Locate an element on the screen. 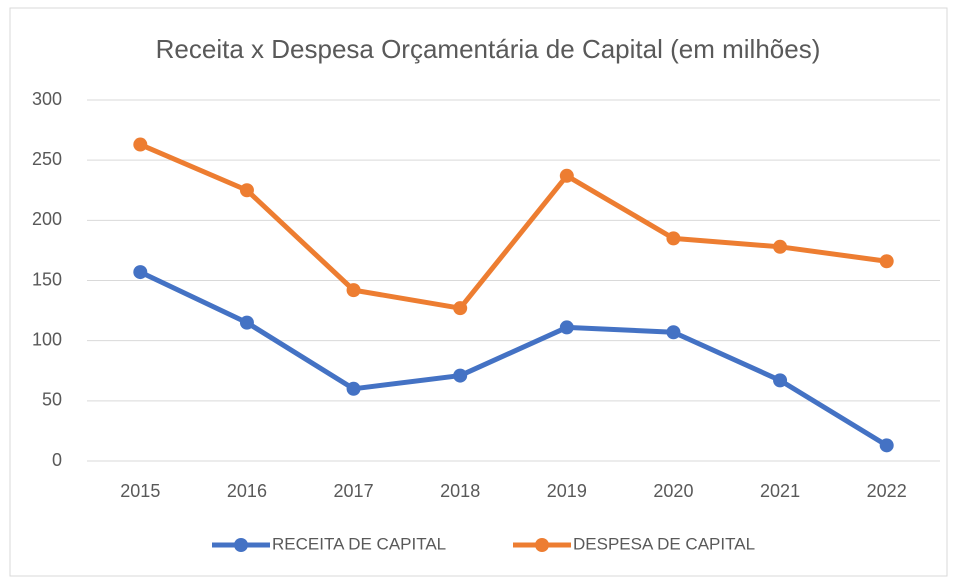  y-tick-label: 250 is located at coordinates (47, 159).